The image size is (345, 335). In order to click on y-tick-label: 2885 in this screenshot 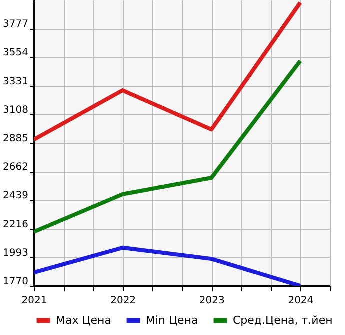, I will do `click(15, 139)`.